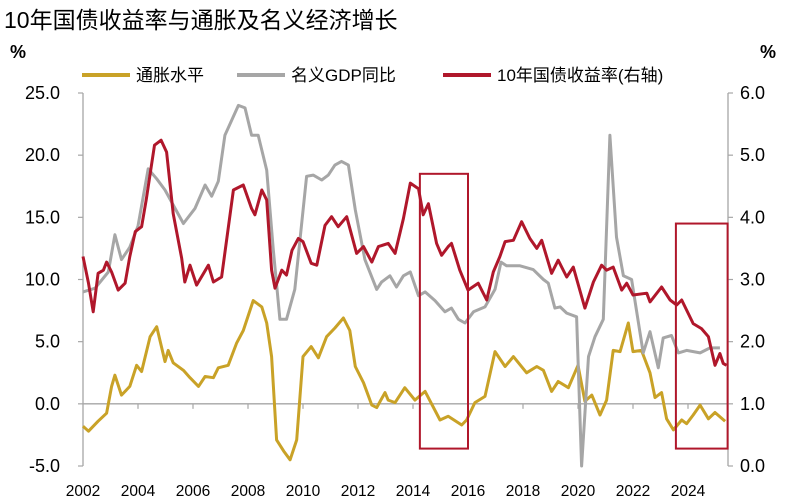 The width and height of the screenshot is (792, 500). I want to click on x-tick-label: 2012, so click(358, 491).